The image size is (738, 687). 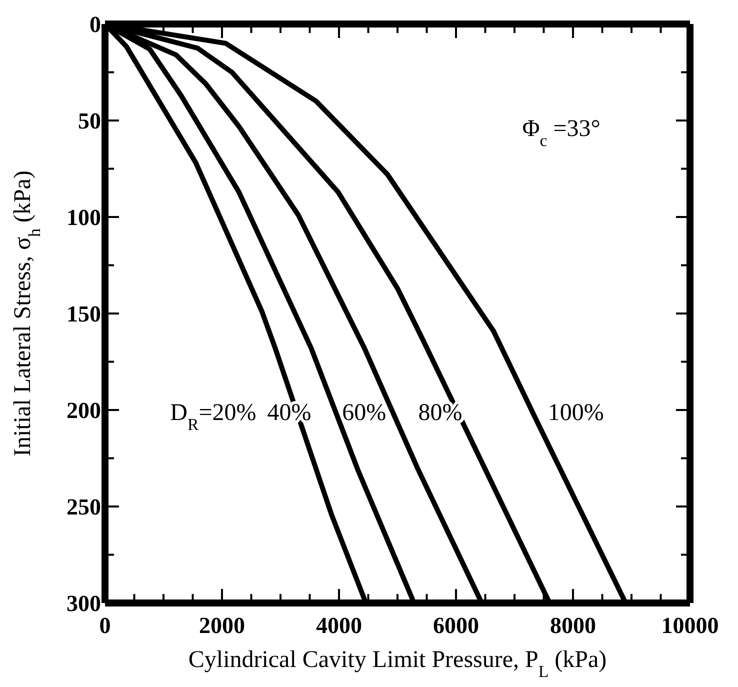 I want to click on annotation: 100%, so click(x=576, y=413).